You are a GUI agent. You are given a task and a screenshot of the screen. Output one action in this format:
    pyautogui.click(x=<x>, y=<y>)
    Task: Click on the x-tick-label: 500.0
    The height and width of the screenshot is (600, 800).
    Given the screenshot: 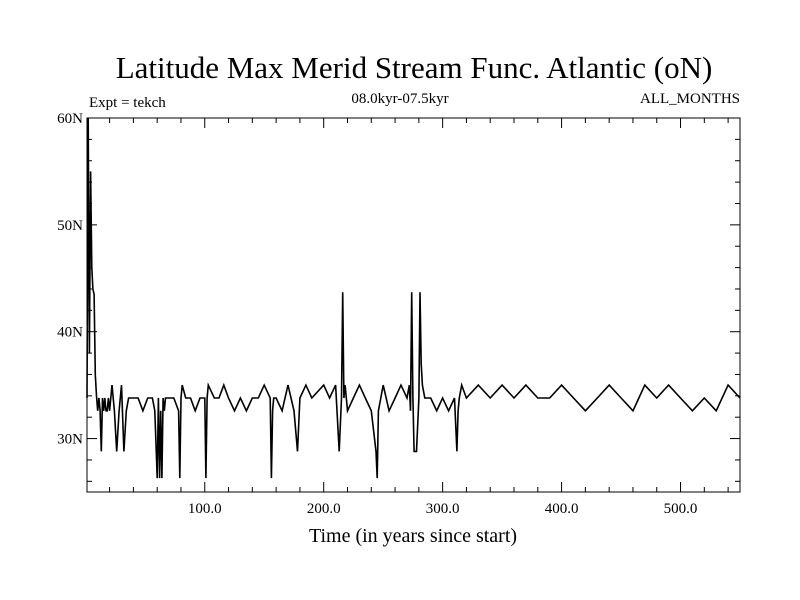 What is the action you would take?
    pyautogui.click(x=681, y=509)
    